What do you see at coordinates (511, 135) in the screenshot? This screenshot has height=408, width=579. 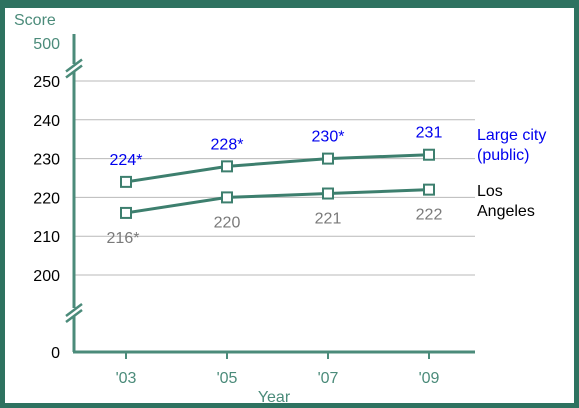 I see `legend-entry: Large city` at bounding box center [511, 135].